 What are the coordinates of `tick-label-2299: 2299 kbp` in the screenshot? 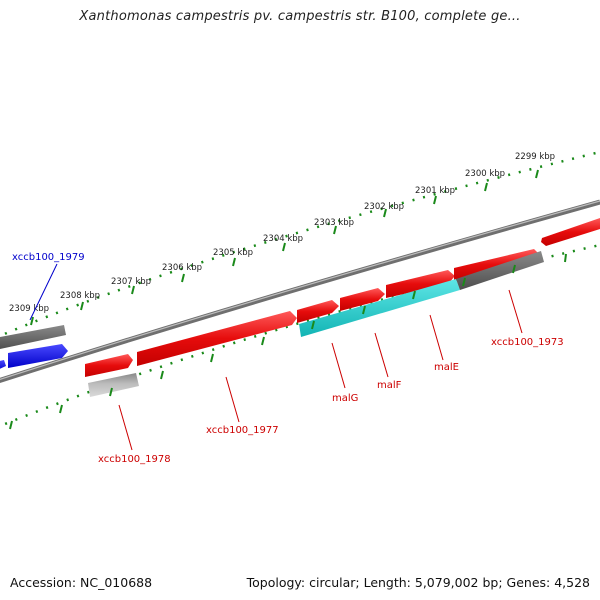 It's located at (535, 157).